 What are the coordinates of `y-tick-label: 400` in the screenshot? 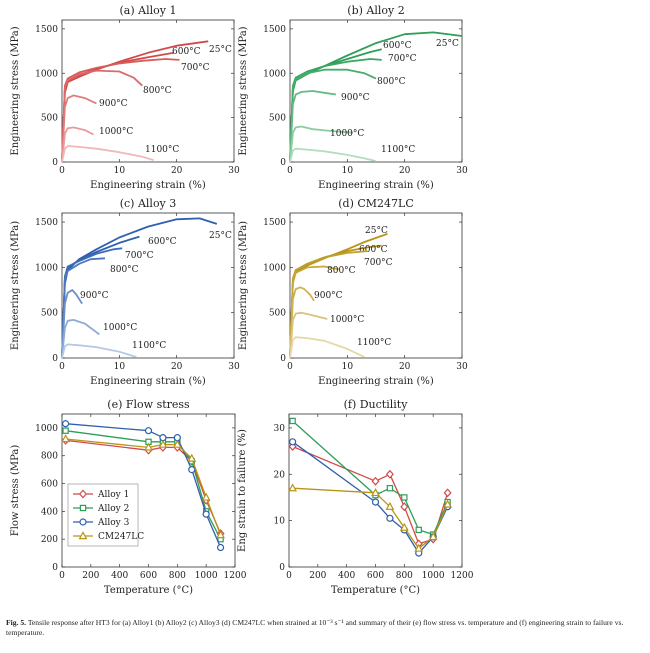 It's located at (49, 512).